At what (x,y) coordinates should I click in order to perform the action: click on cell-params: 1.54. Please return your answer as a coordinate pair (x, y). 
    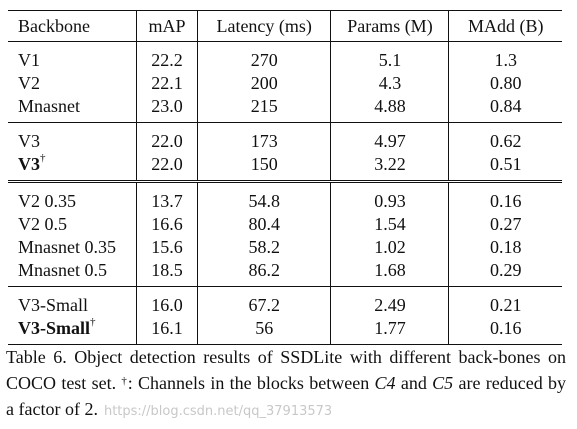
    Looking at the image, I should click on (390, 223).